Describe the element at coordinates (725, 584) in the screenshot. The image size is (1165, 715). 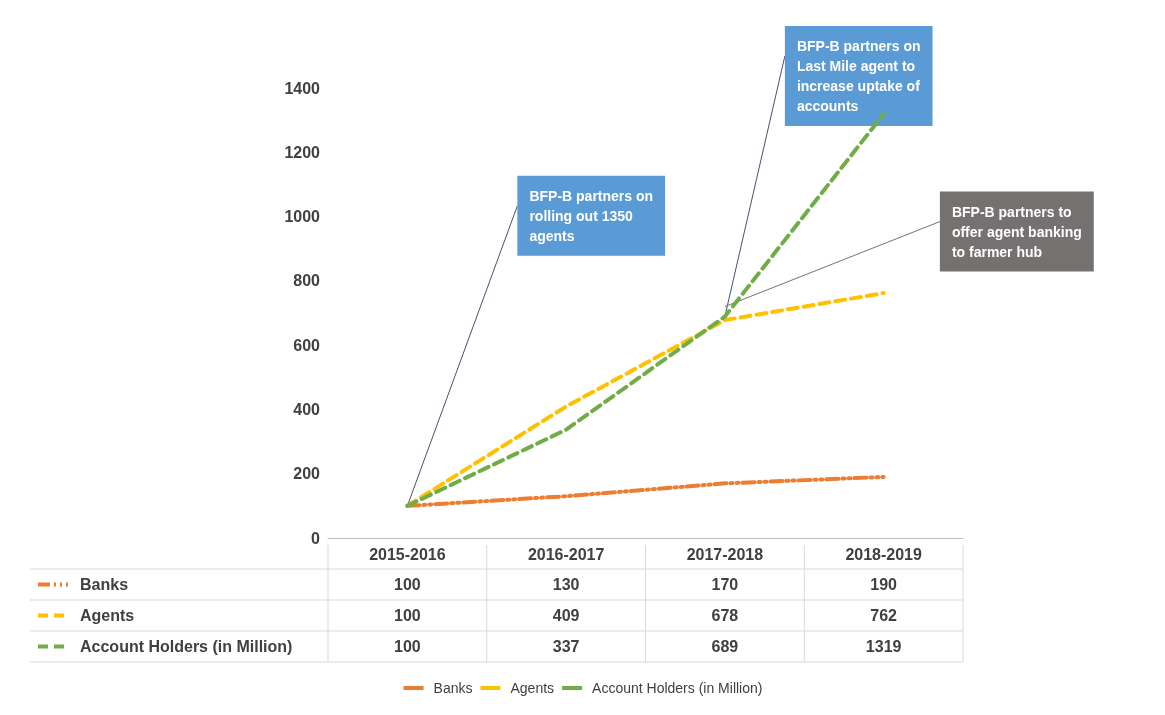
I see `data-label: 170` at that location.